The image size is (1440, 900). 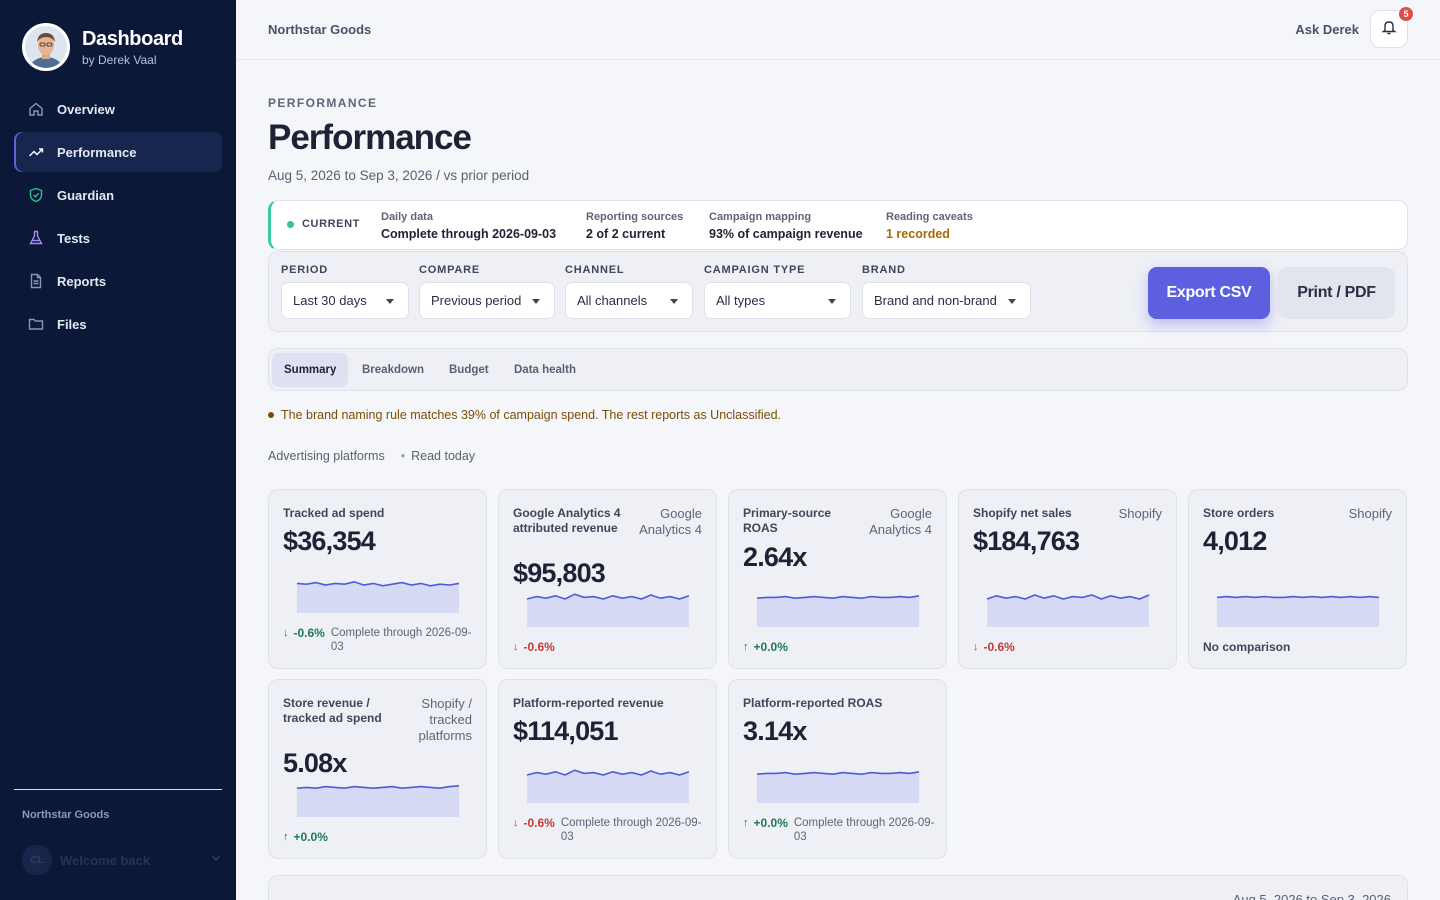 What do you see at coordinates (118, 195) in the screenshot?
I see `sidebar-item-guardian: Guardian` at bounding box center [118, 195].